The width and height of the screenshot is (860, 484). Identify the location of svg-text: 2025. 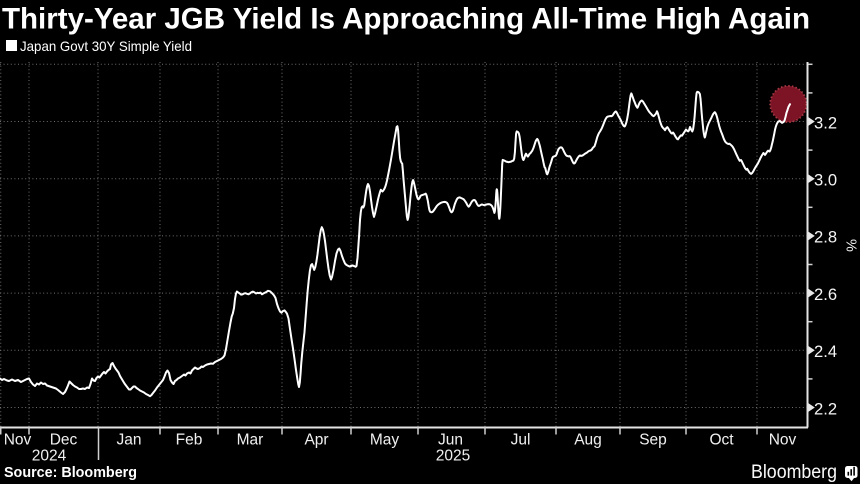
(453, 456).